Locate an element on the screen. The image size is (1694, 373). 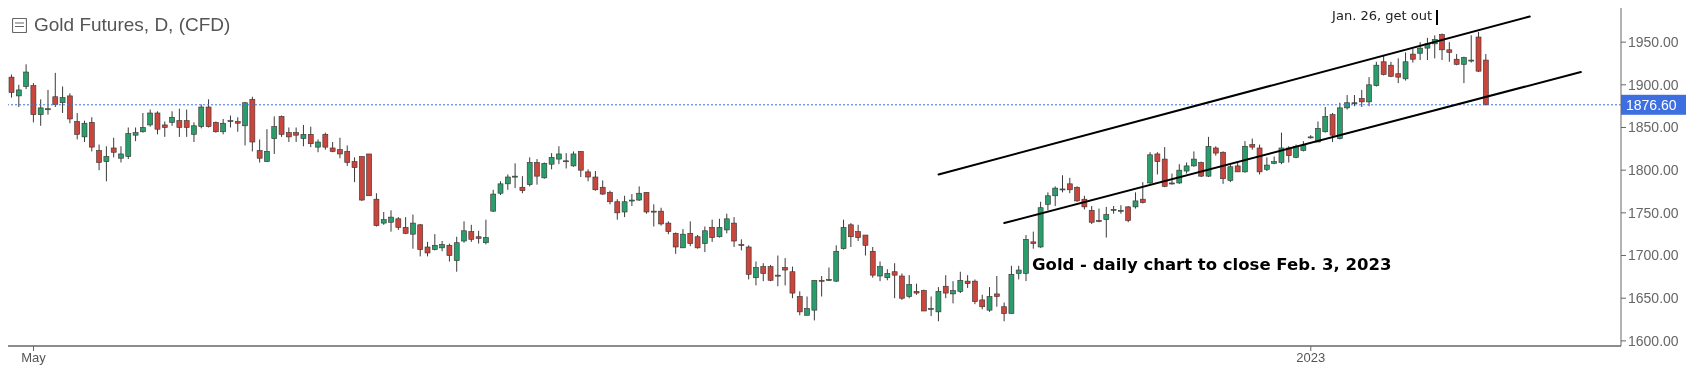
annotation: Gold - daily chart to close Feb. 3, 2023 is located at coordinates (1212, 264).